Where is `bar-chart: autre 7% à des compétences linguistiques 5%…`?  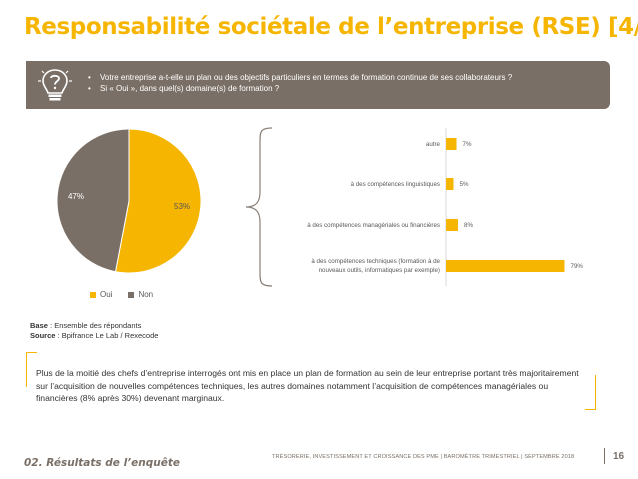
bar-chart: autre 7% à des compétences linguistiques 5%… is located at coordinates (445, 207).